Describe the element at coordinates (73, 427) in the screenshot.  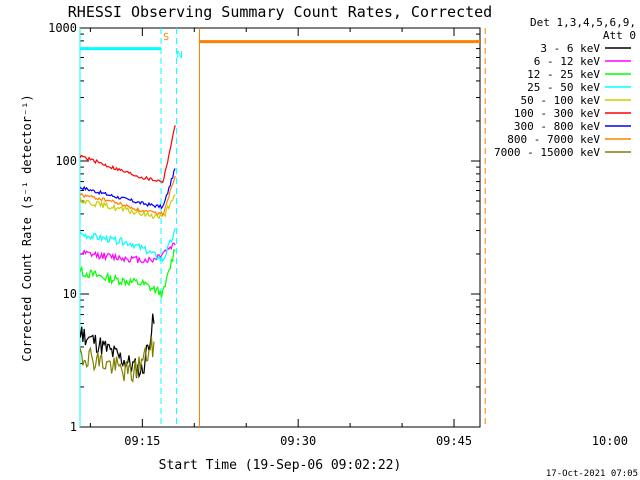
I see `y-tick-label: 1` at that location.